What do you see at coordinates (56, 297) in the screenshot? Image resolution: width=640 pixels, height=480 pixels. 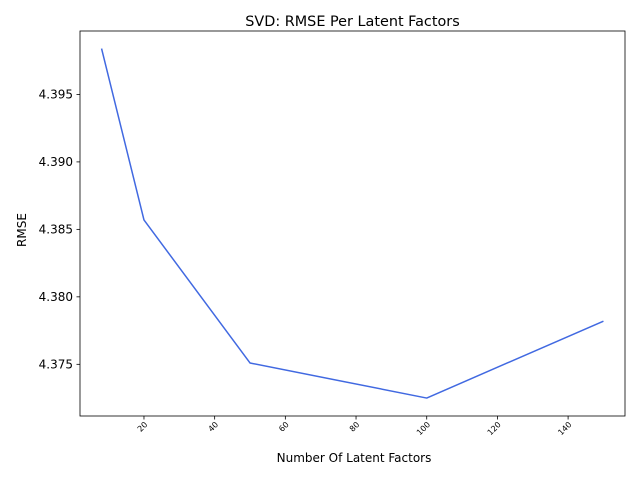 I see `y-tick-label: 4.380` at bounding box center [56, 297].